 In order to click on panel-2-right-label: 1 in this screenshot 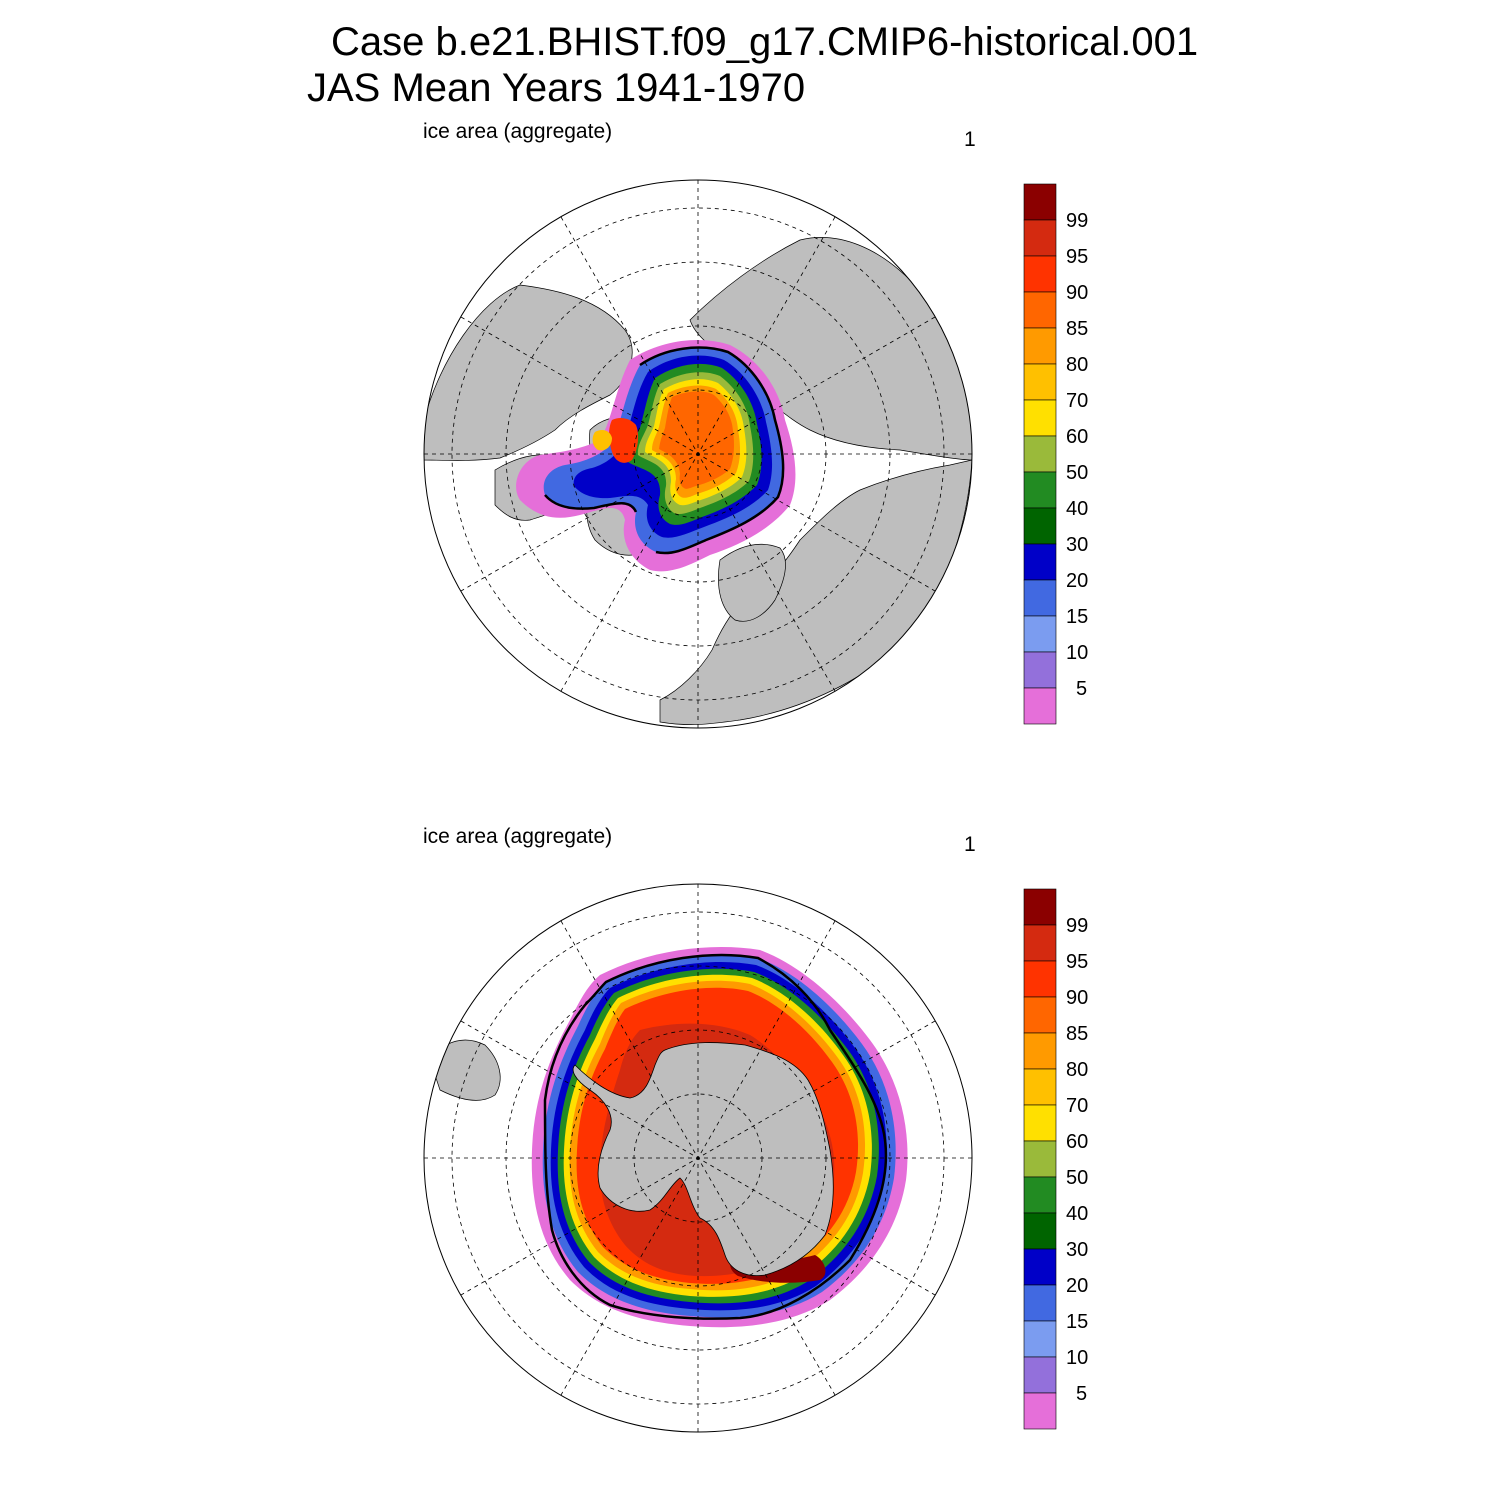, I will do `click(970, 844)`.